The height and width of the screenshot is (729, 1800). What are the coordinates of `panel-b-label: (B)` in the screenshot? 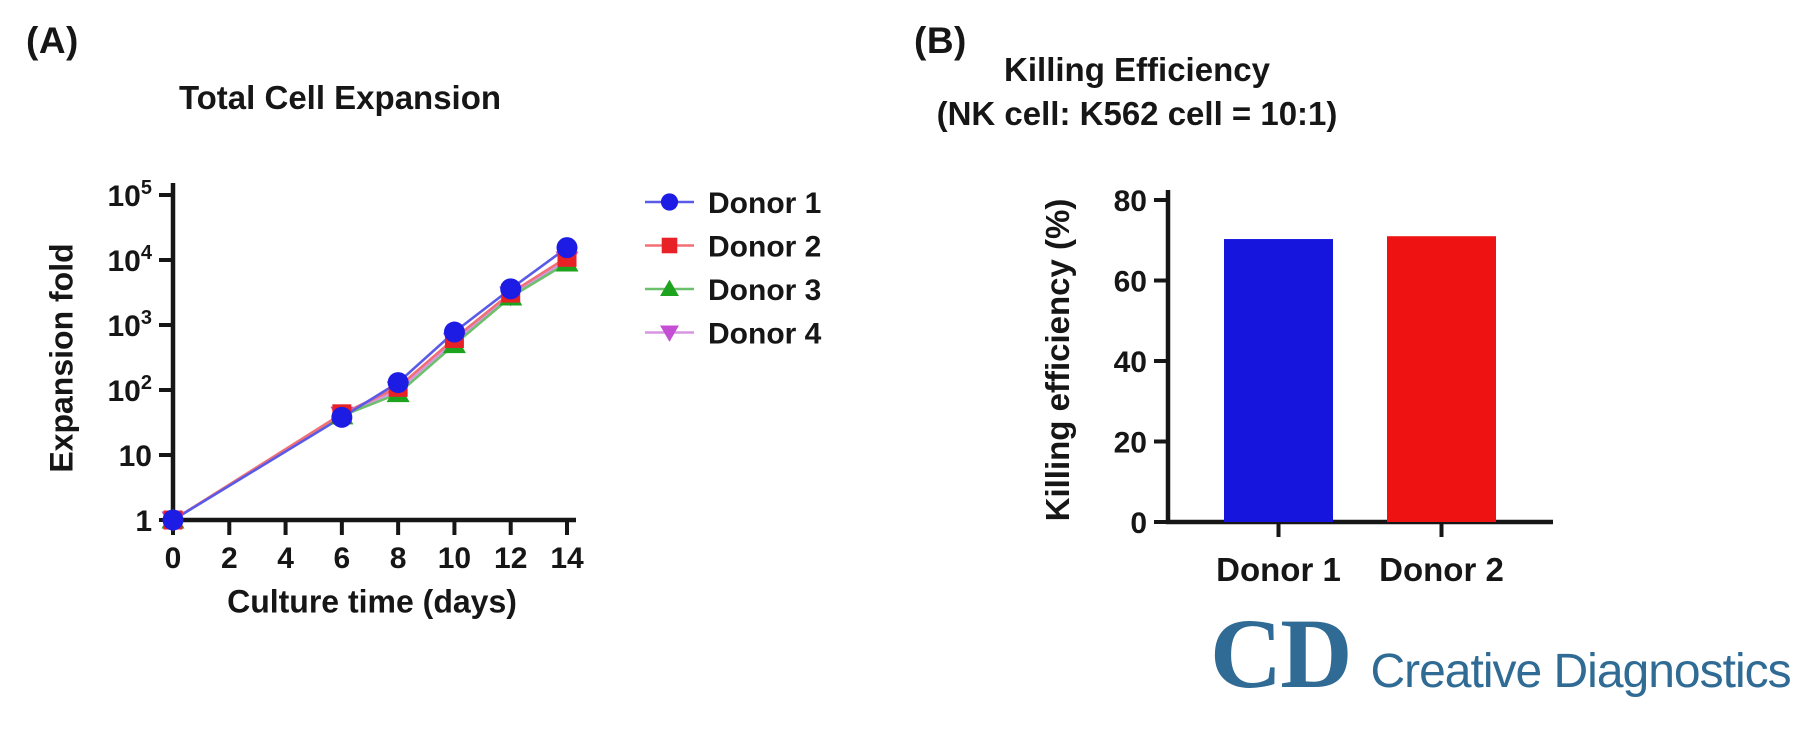 It's located at (940, 40).